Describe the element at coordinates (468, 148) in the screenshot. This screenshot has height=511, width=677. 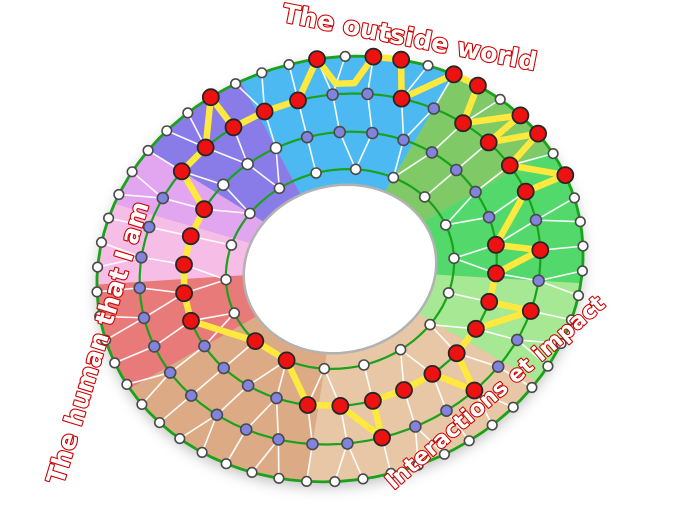
I see `sector-green-medium` at that location.